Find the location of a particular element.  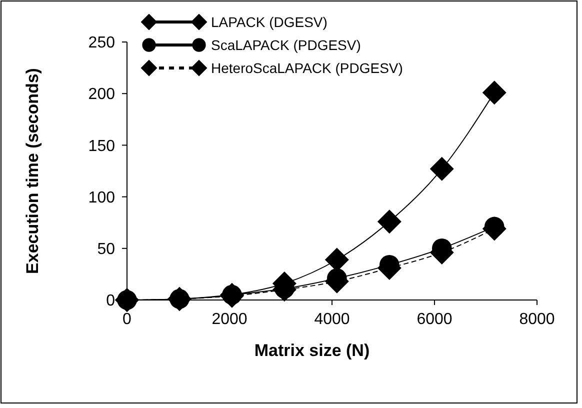

legend-label: ScaLAPACK (PDGESV) is located at coordinates (286, 44).